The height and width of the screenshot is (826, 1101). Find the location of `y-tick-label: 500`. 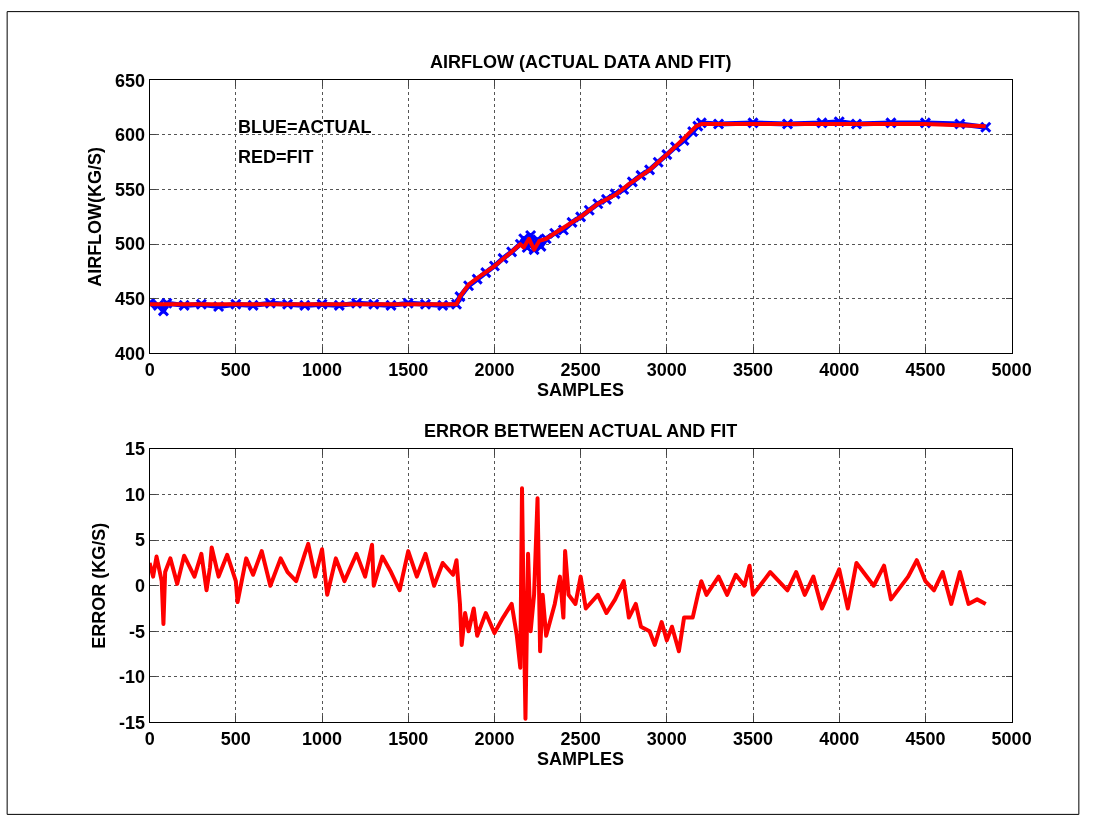

y-tick-label: 500 is located at coordinates (130, 244).